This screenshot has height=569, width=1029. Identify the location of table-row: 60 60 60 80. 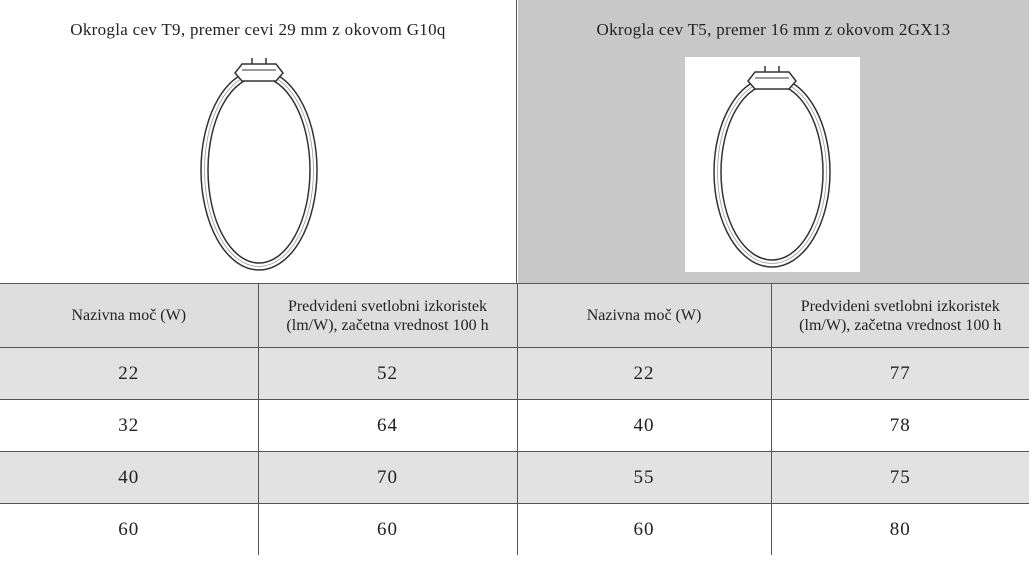
(514, 529).